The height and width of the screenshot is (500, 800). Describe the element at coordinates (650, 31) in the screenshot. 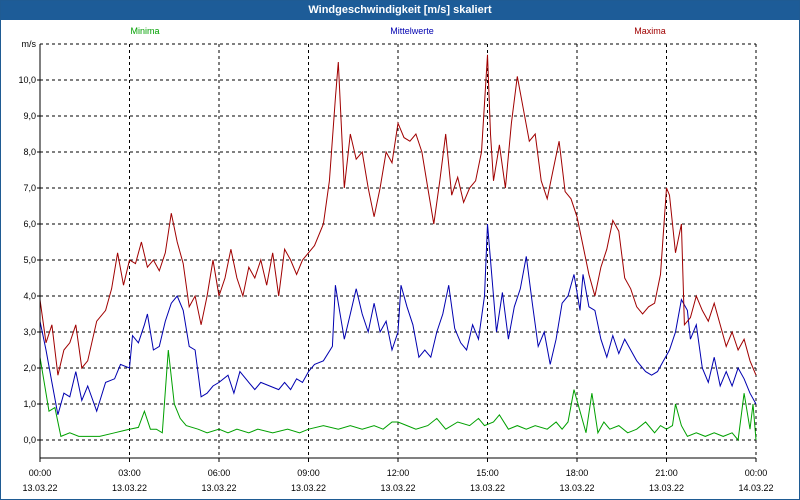

I see `legend-maxima: Maxima` at that location.